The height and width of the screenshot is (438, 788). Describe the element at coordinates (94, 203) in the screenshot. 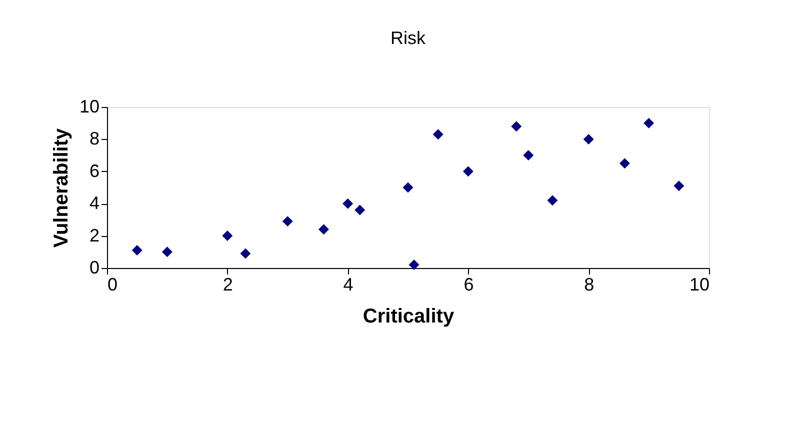

I see `y-tick-label: 4` at that location.